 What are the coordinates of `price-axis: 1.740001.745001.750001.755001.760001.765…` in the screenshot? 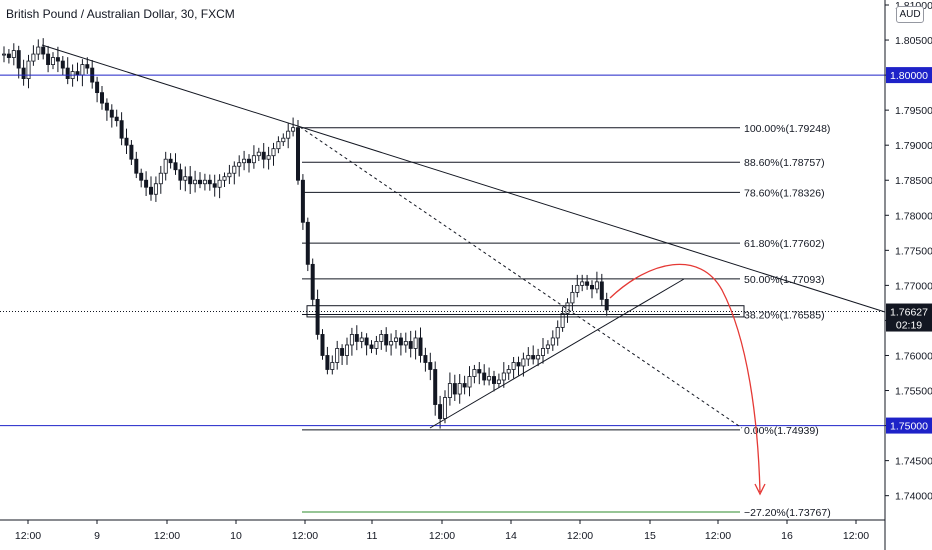 It's located at (908, 275).